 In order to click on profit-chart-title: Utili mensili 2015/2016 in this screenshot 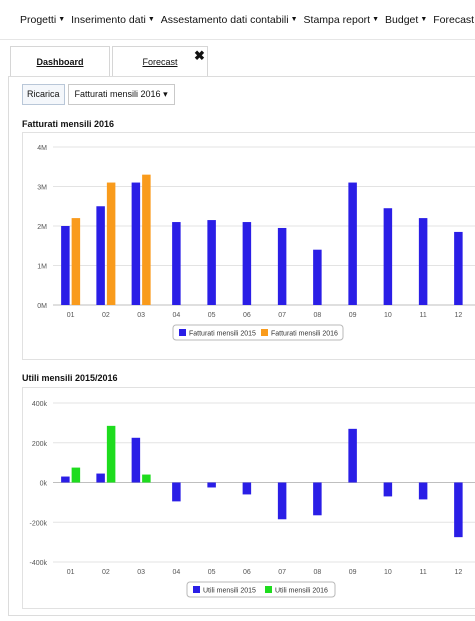, I will do `click(70, 378)`.